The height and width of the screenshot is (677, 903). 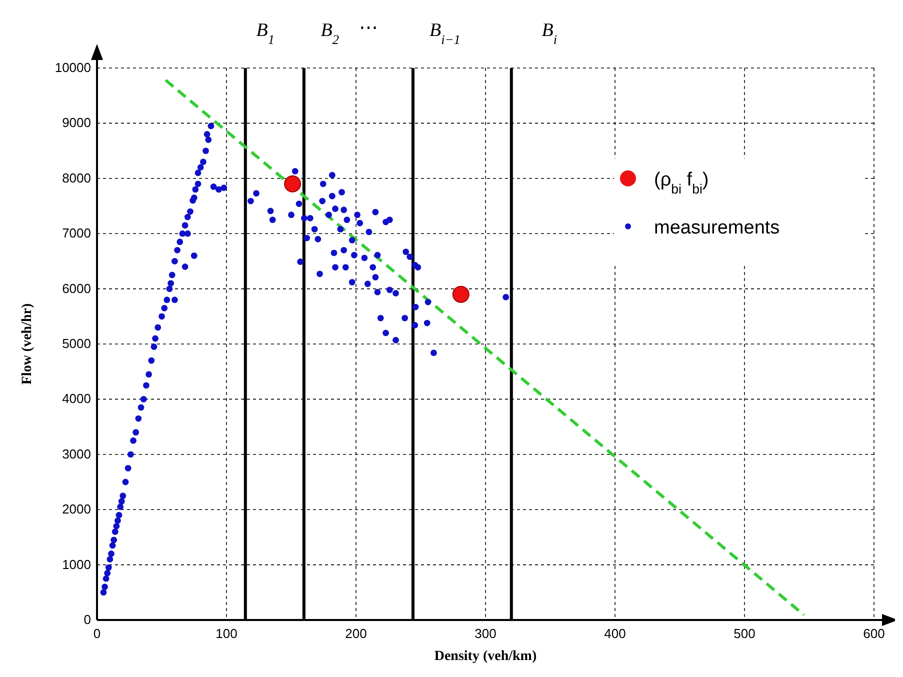 What do you see at coordinates (76, 564) in the screenshot?
I see `y-tick-label: 1000` at bounding box center [76, 564].